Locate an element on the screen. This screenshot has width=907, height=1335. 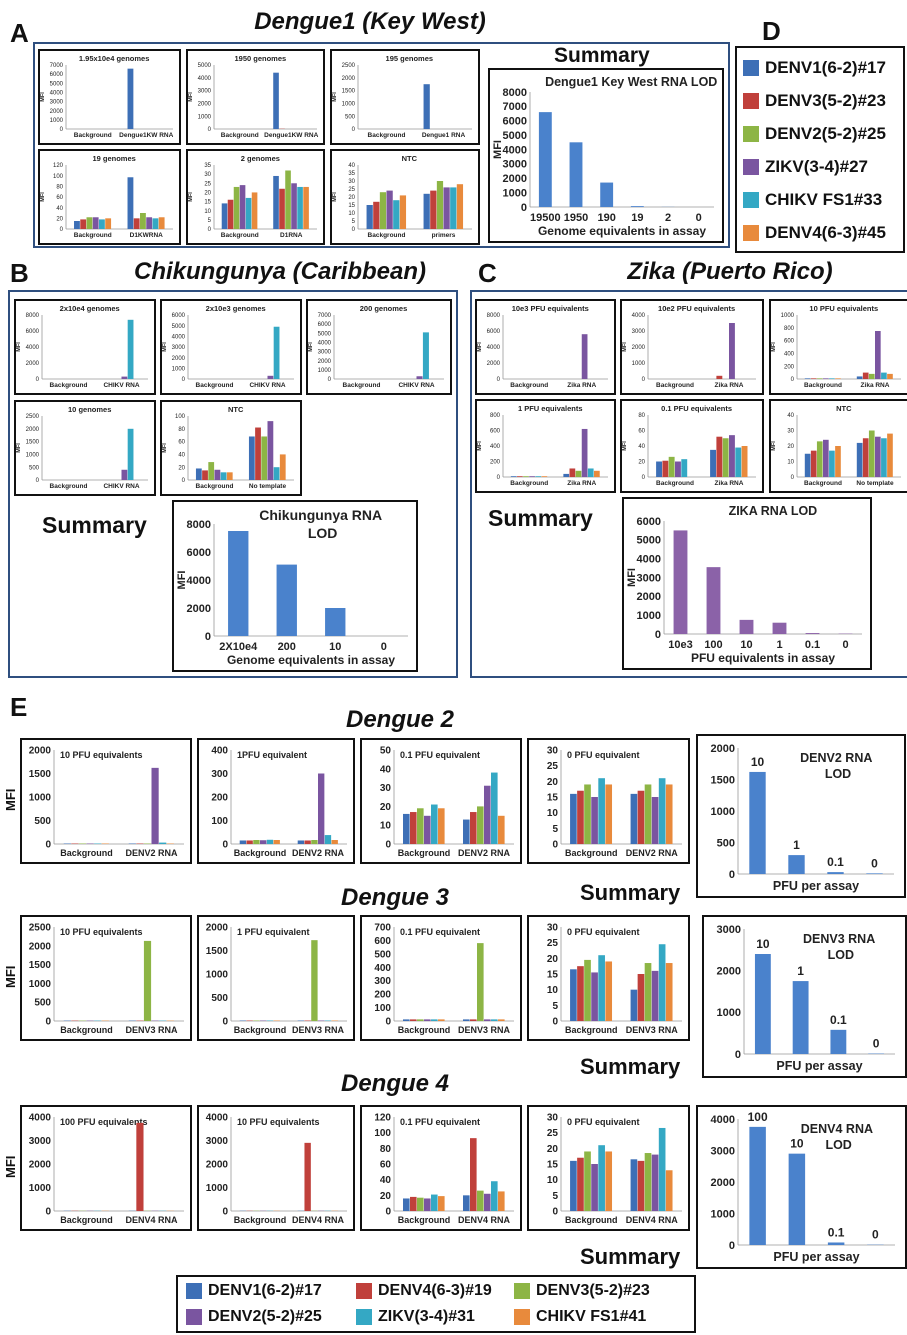
legend-item: ZIKV(3-4)#31 is located at coordinates (415, 1317).